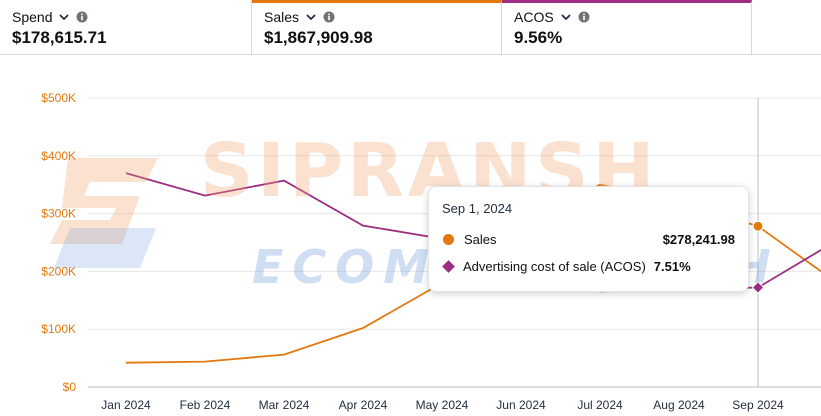 This screenshot has width=821, height=416. Describe the element at coordinates (600, 405) in the screenshot. I see `x-tick-label: Jul 2024` at that location.